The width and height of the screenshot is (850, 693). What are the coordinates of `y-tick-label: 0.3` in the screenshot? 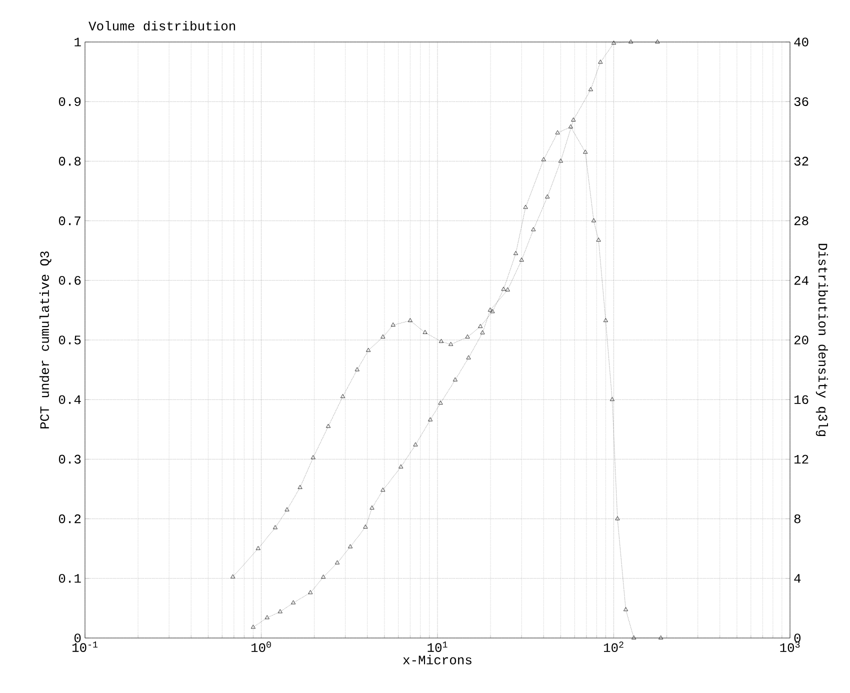 It's located at (69, 459).